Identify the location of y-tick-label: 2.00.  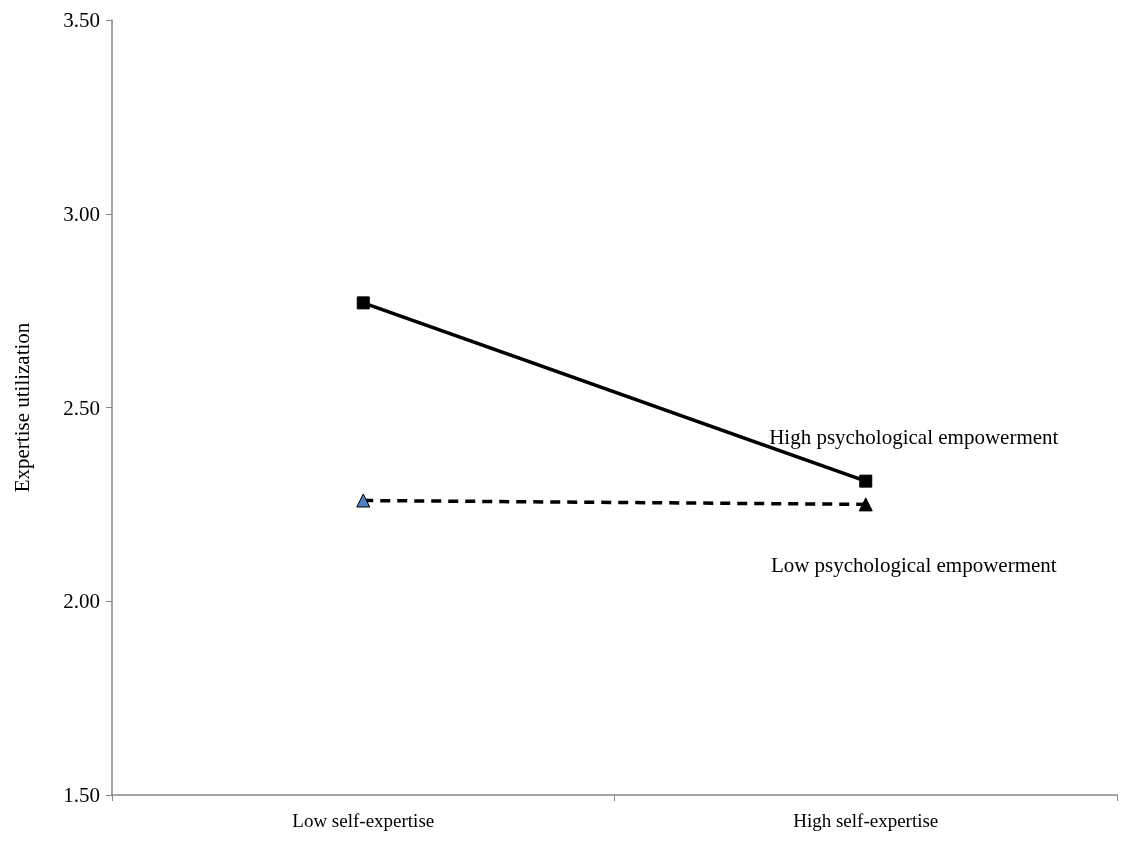
(81, 601).